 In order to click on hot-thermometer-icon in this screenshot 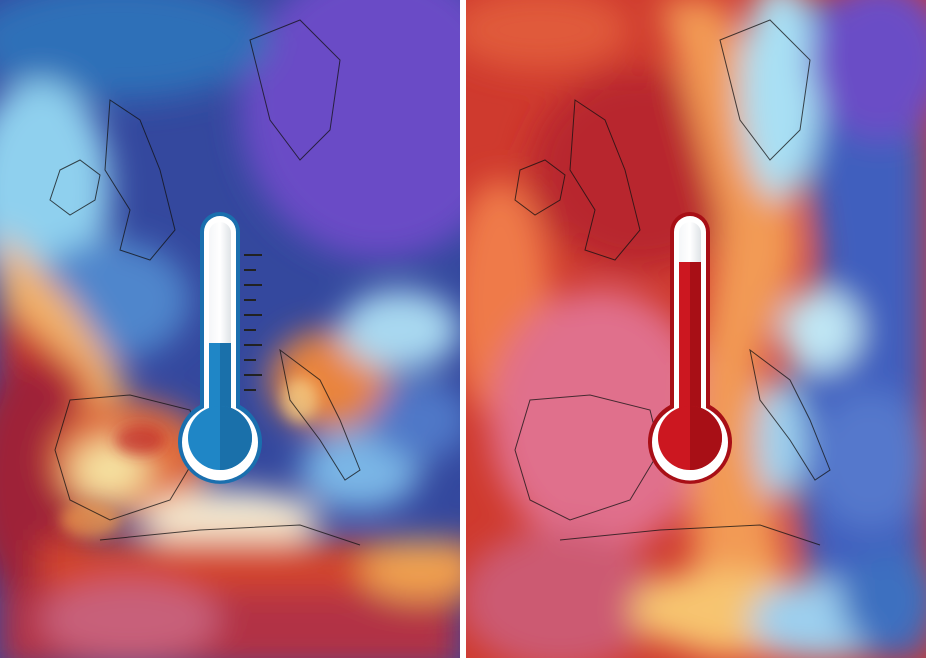, I will do `click(690, 348)`.